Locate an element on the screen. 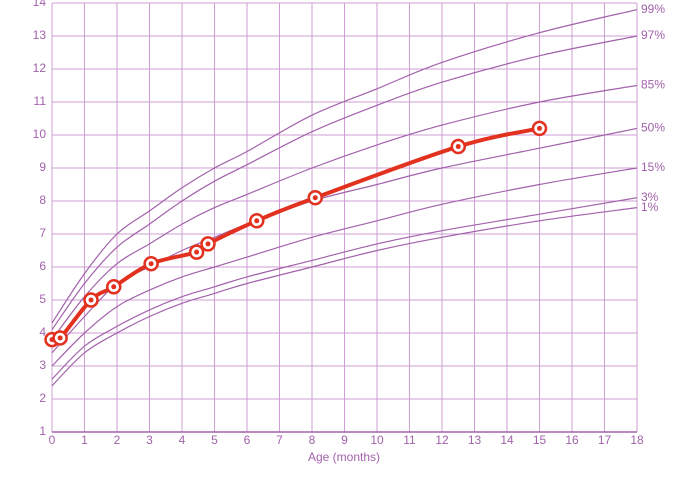 This screenshot has width=690, height=478. percentile-label: 85% is located at coordinates (653, 85).